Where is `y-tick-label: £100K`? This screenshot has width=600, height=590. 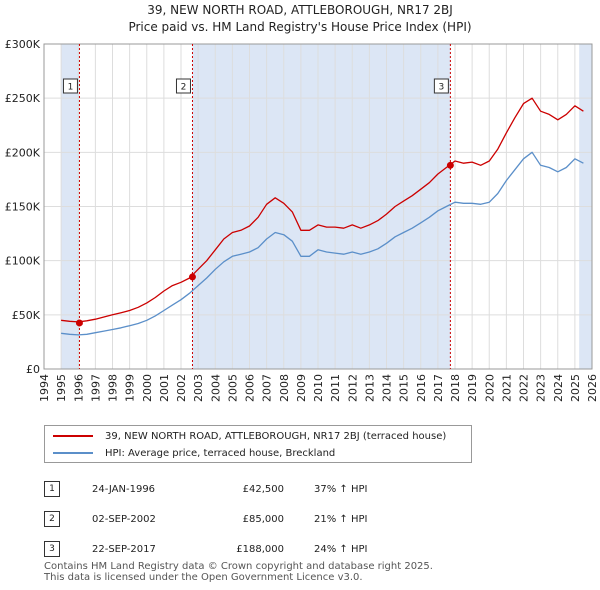 y-tick-label: £100K is located at coordinates (23, 261).